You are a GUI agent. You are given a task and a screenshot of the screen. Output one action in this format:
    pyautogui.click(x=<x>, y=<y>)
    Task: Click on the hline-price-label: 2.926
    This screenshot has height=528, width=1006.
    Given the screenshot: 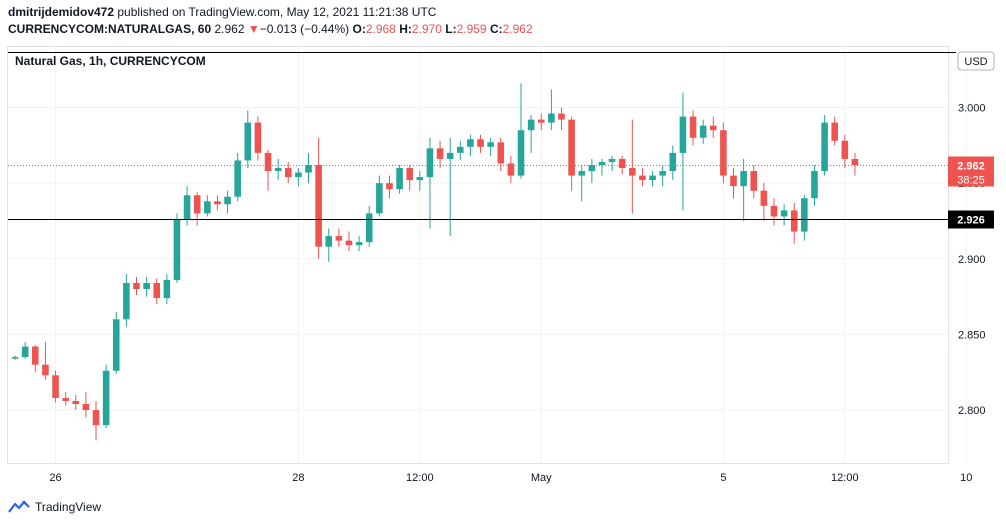 What is the action you would take?
    pyautogui.click(x=971, y=221)
    